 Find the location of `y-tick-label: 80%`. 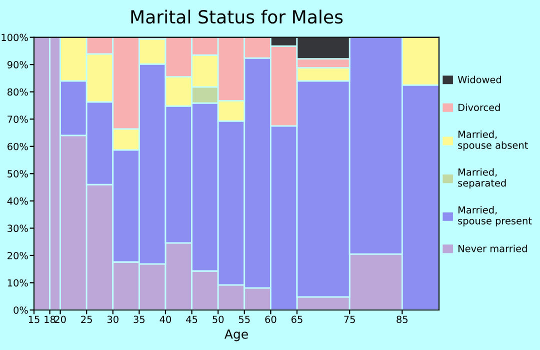

y-tick-label: 80% is located at coordinates (17, 92).